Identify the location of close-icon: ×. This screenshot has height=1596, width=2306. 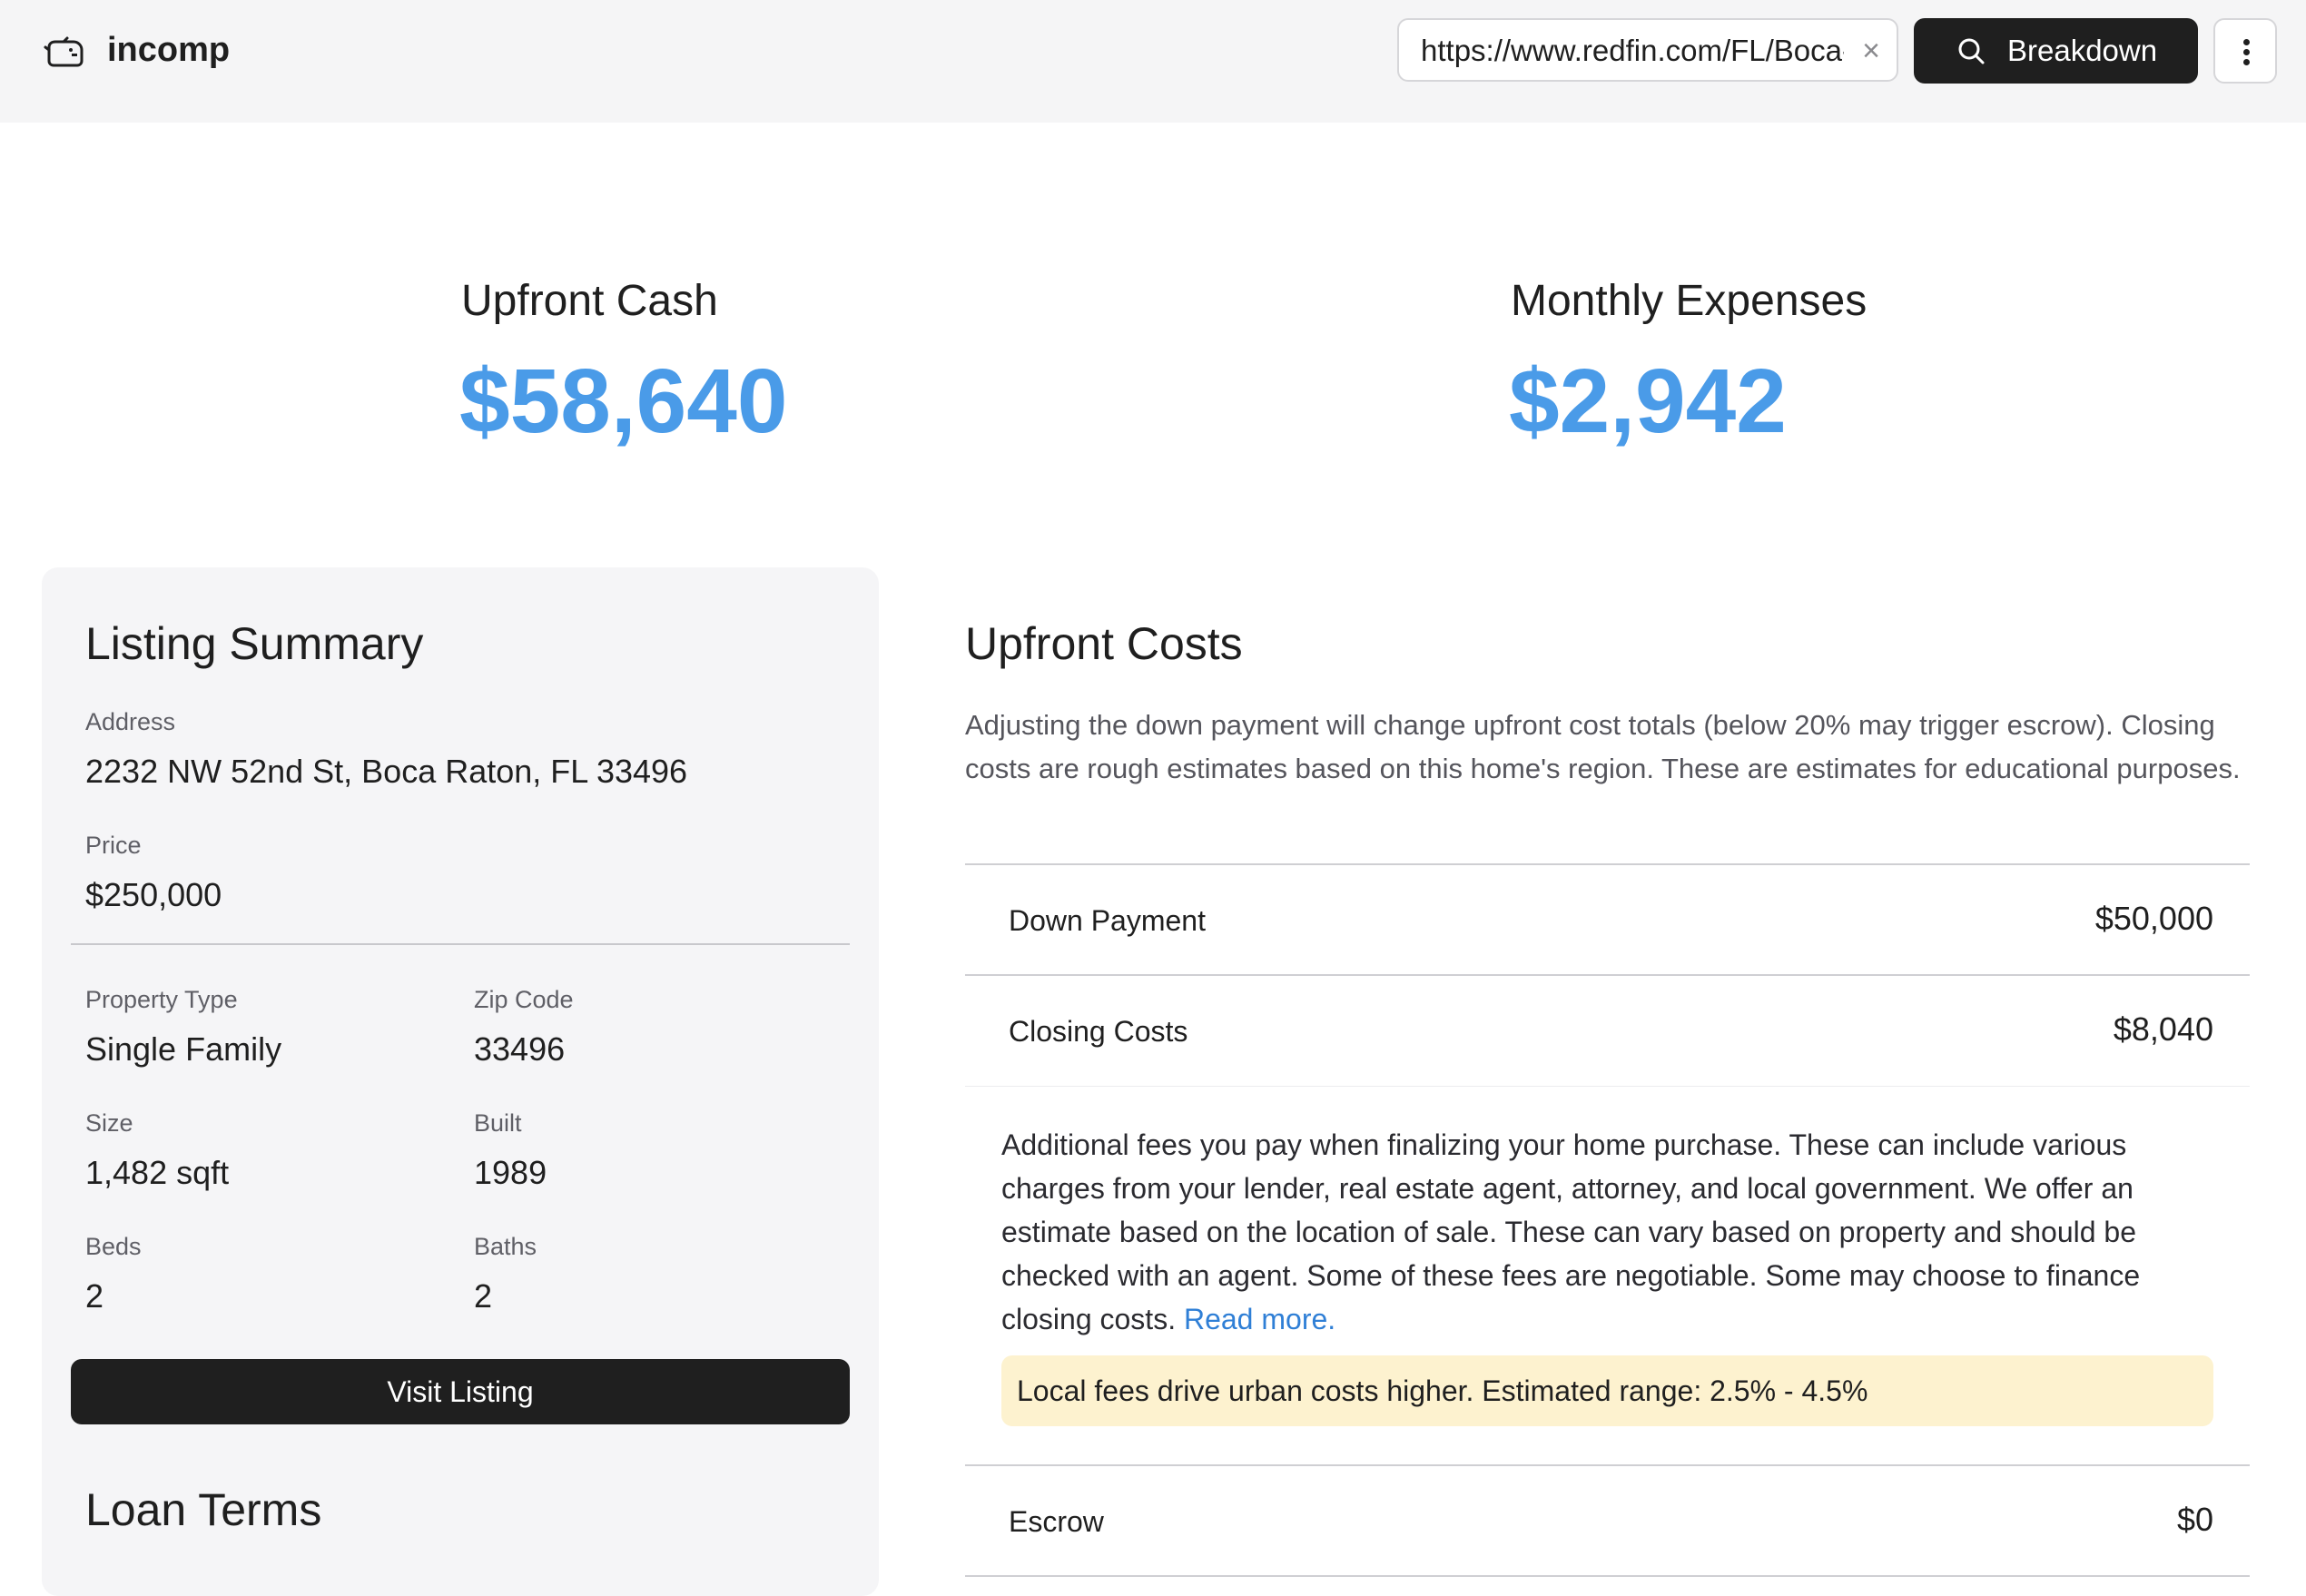
(1871, 51).